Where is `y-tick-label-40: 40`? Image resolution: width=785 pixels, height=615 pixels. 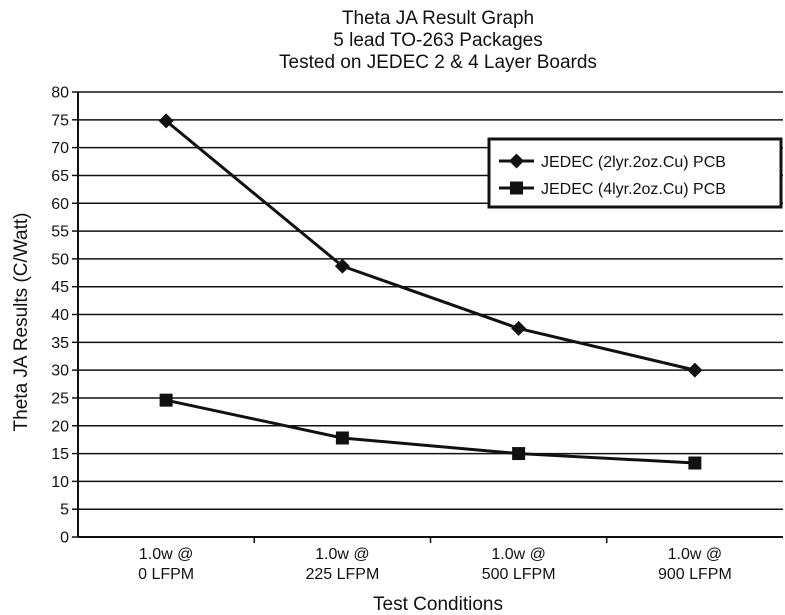
y-tick-label-40: 40 is located at coordinates (60, 315).